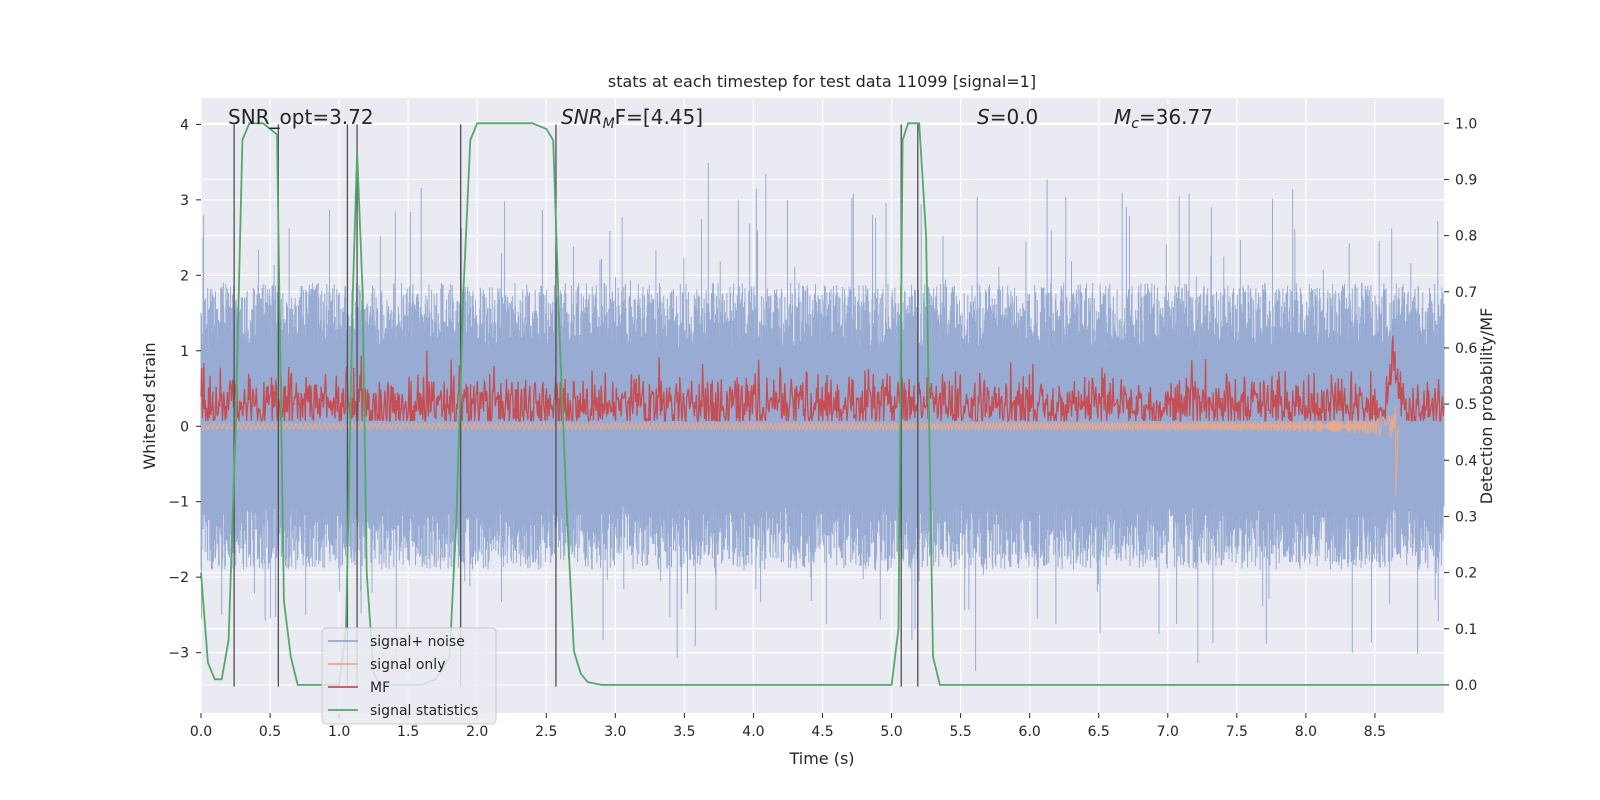  Describe the element at coordinates (753, 732) in the screenshot. I see `x-tick-label: 4.0` at that location.